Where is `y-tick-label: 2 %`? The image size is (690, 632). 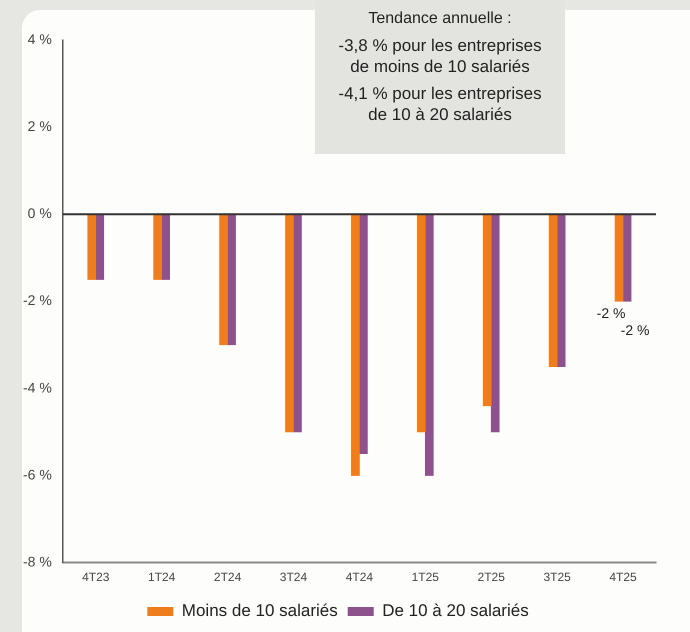 y-tick-label: 2 % is located at coordinates (40, 126).